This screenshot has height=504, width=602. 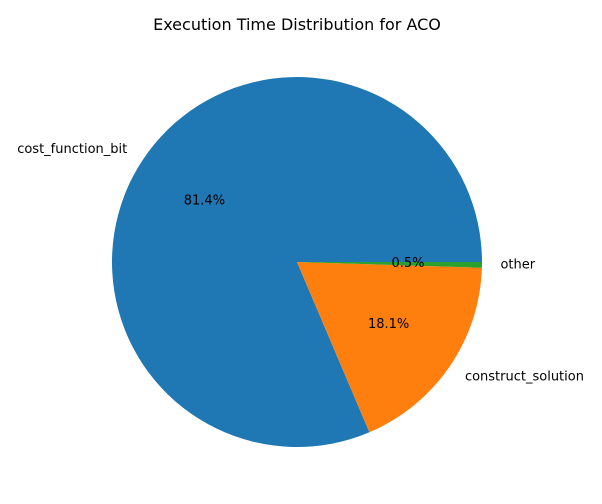 What do you see at coordinates (388, 324) in the screenshot?
I see `pie-pct-label-construct-solution: 18.1%` at bounding box center [388, 324].